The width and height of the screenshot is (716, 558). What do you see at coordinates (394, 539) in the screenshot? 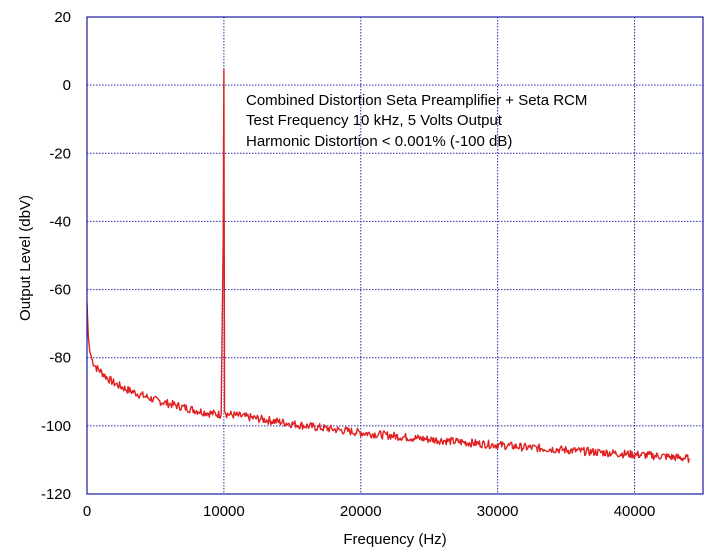
I see `x-axis-title: Frequency (Hz)` at bounding box center [394, 539].